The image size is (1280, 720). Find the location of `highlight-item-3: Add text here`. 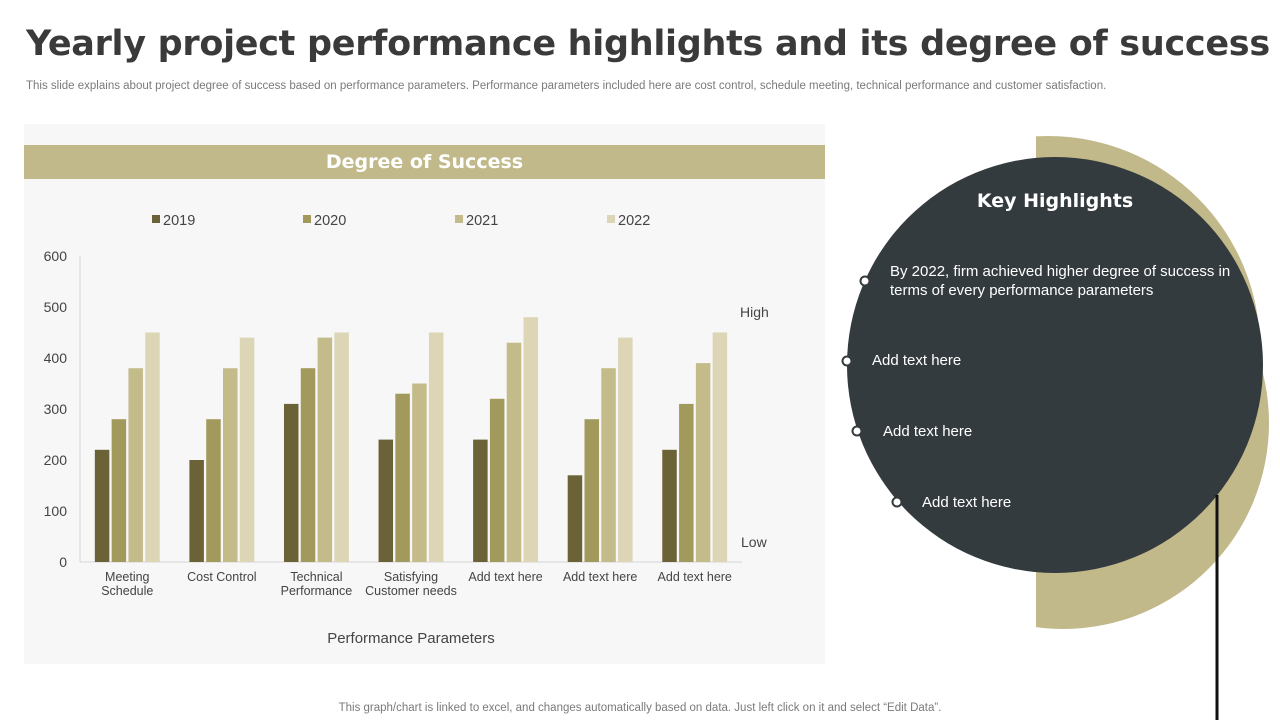

highlight-item-3: Add text here is located at coordinates (928, 431).